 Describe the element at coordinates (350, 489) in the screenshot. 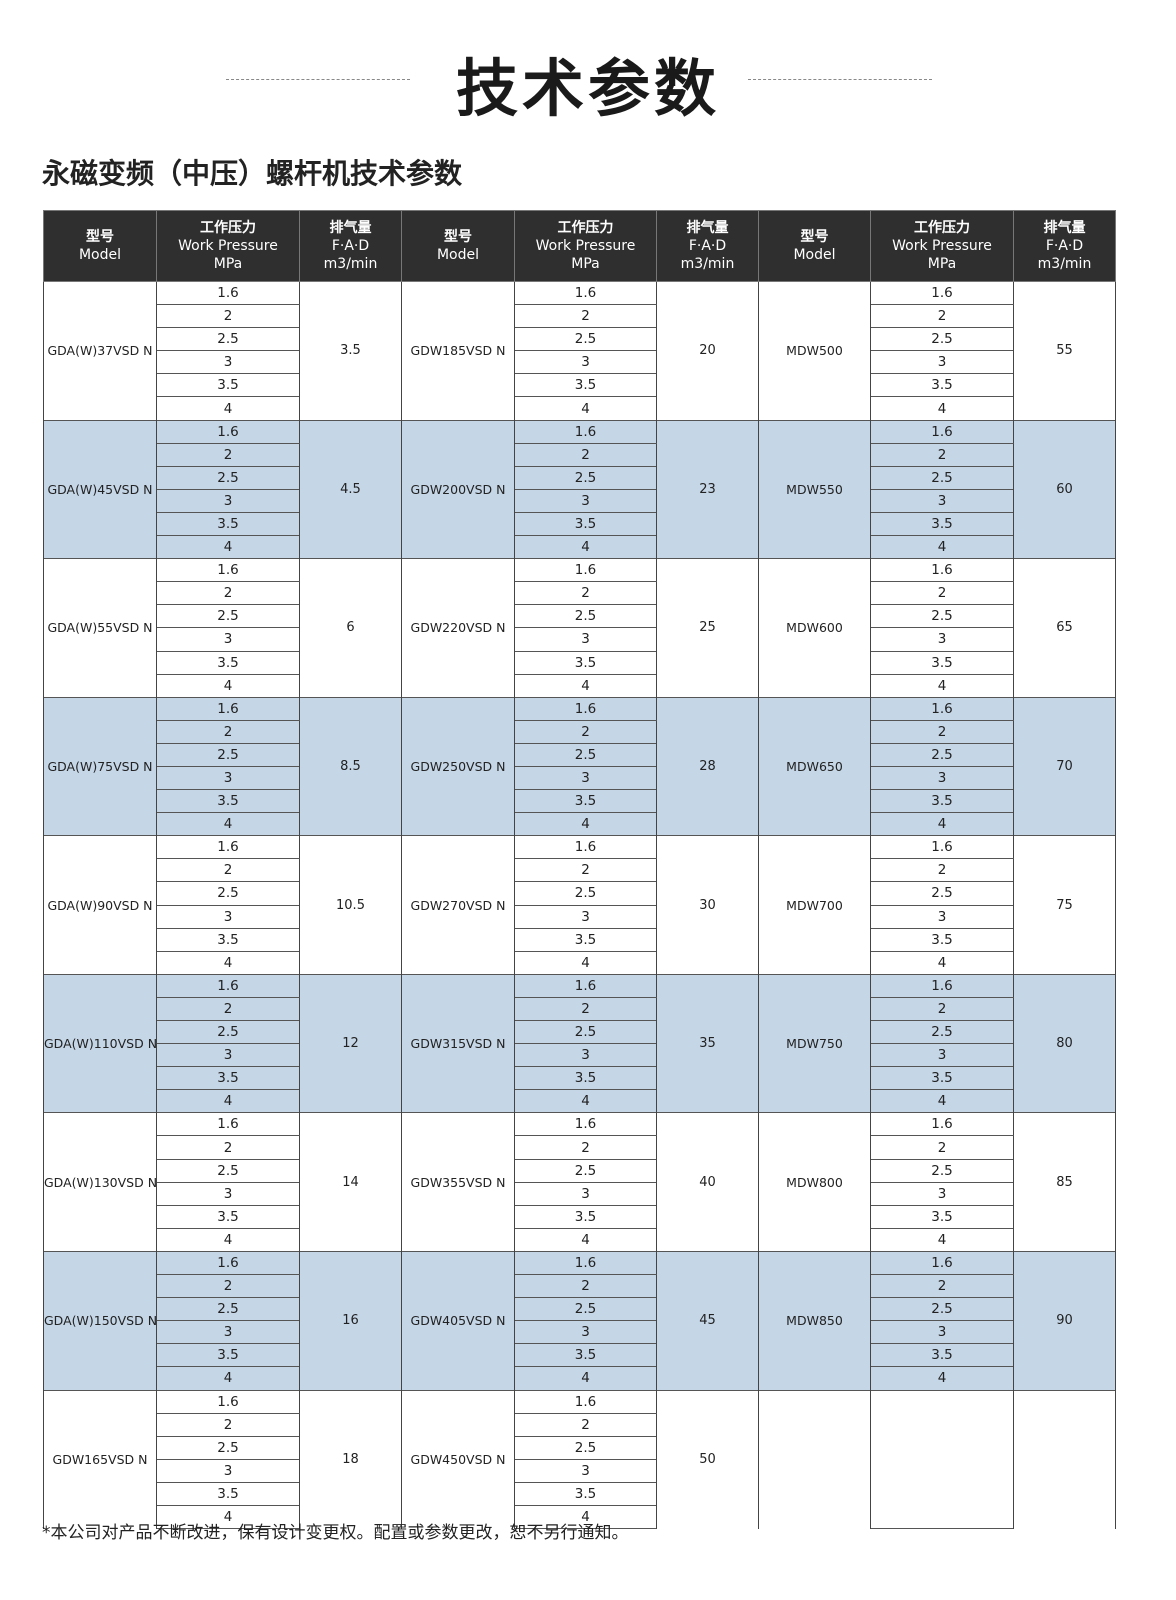

I see `fad-cell: 4.5` at that location.